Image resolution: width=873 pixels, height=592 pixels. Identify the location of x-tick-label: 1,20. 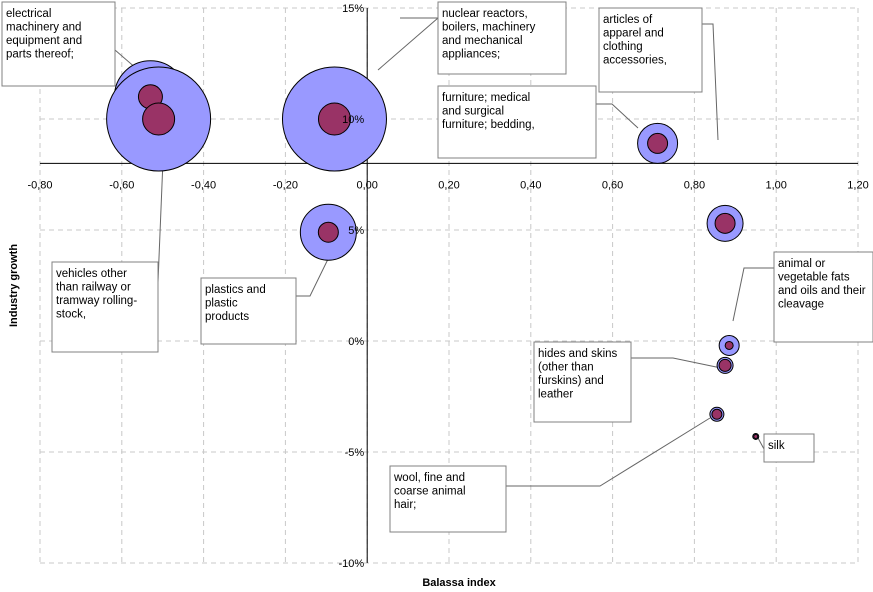
(857, 185).